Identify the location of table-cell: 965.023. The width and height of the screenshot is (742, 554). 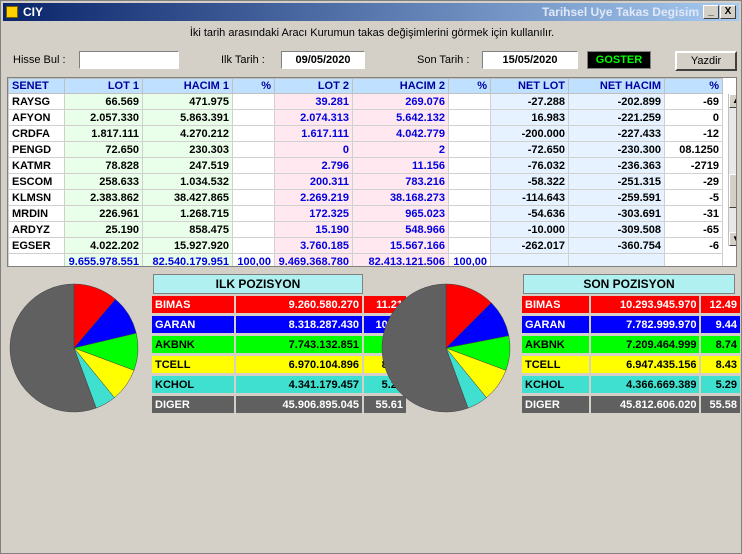
(400, 213).